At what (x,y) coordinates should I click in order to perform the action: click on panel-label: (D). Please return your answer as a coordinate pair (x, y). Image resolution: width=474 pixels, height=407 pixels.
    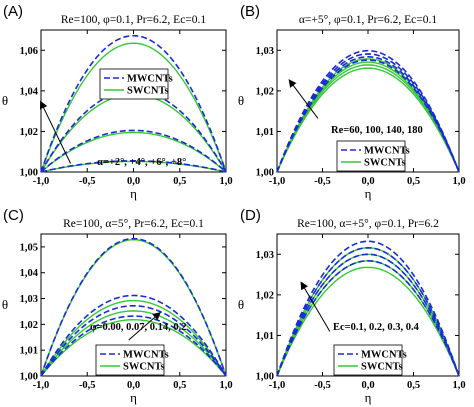
    Looking at the image, I should click on (250, 215).